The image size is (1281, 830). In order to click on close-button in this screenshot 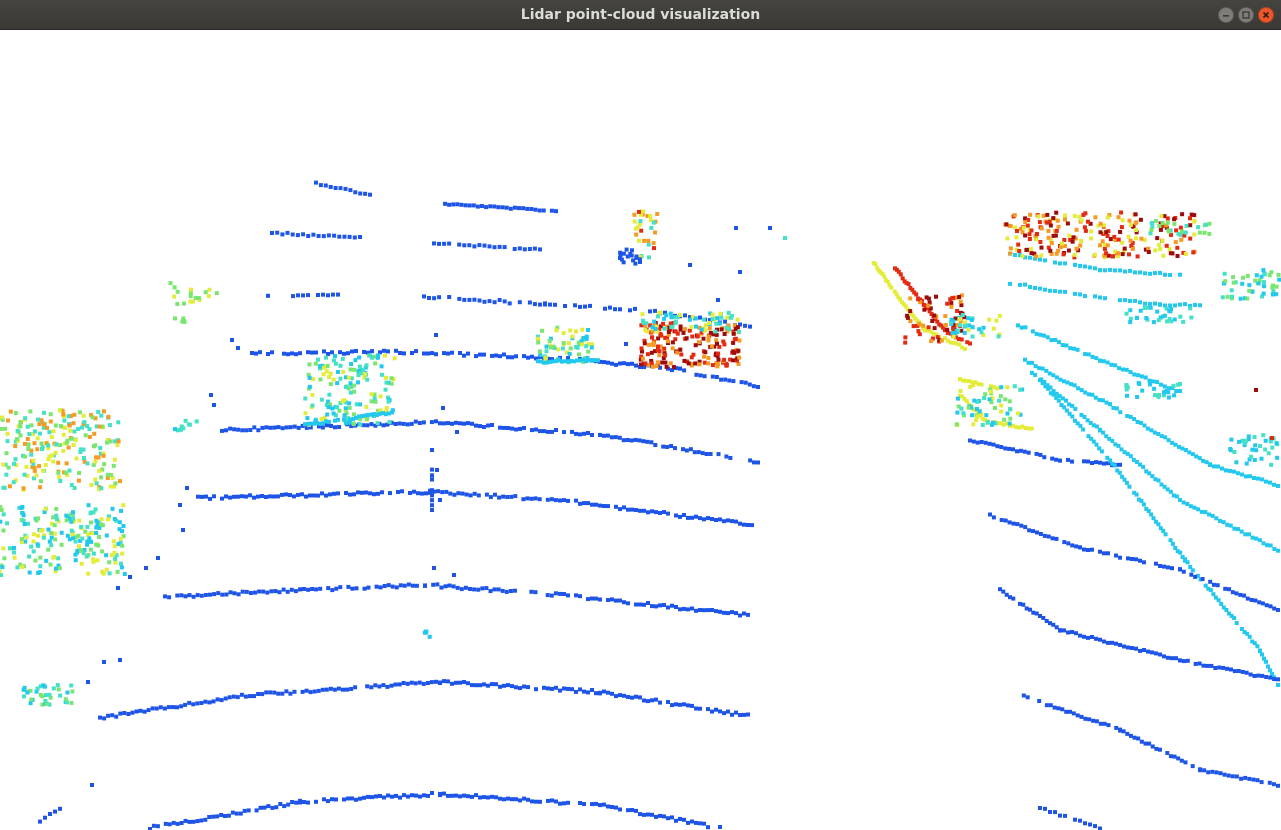, I will do `click(1266, 15)`.